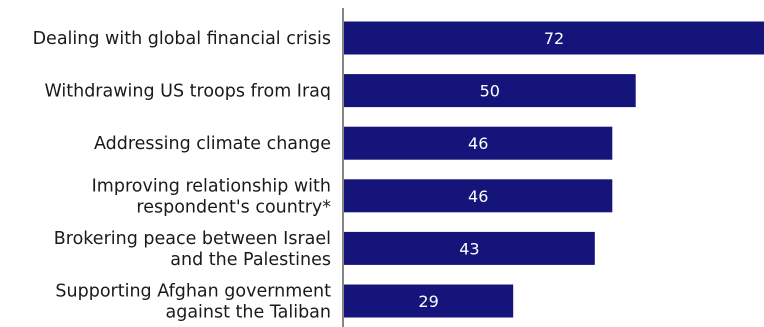 The width and height of the screenshot is (764, 327). I want to click on value-label: 72, so click(554, 38).